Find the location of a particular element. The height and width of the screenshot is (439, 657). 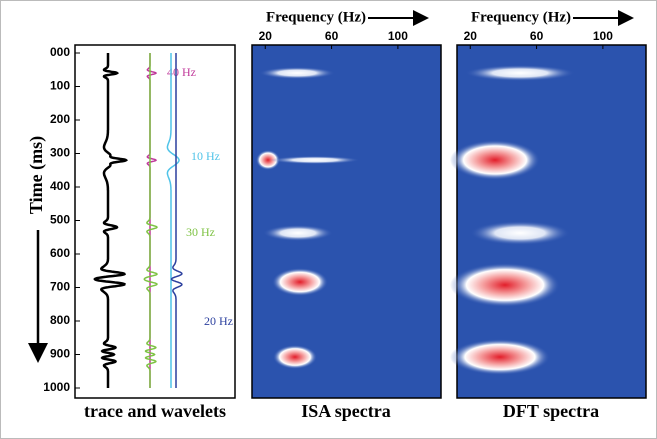

panel-label: DFT spectra is located at coordinates (551, 411).